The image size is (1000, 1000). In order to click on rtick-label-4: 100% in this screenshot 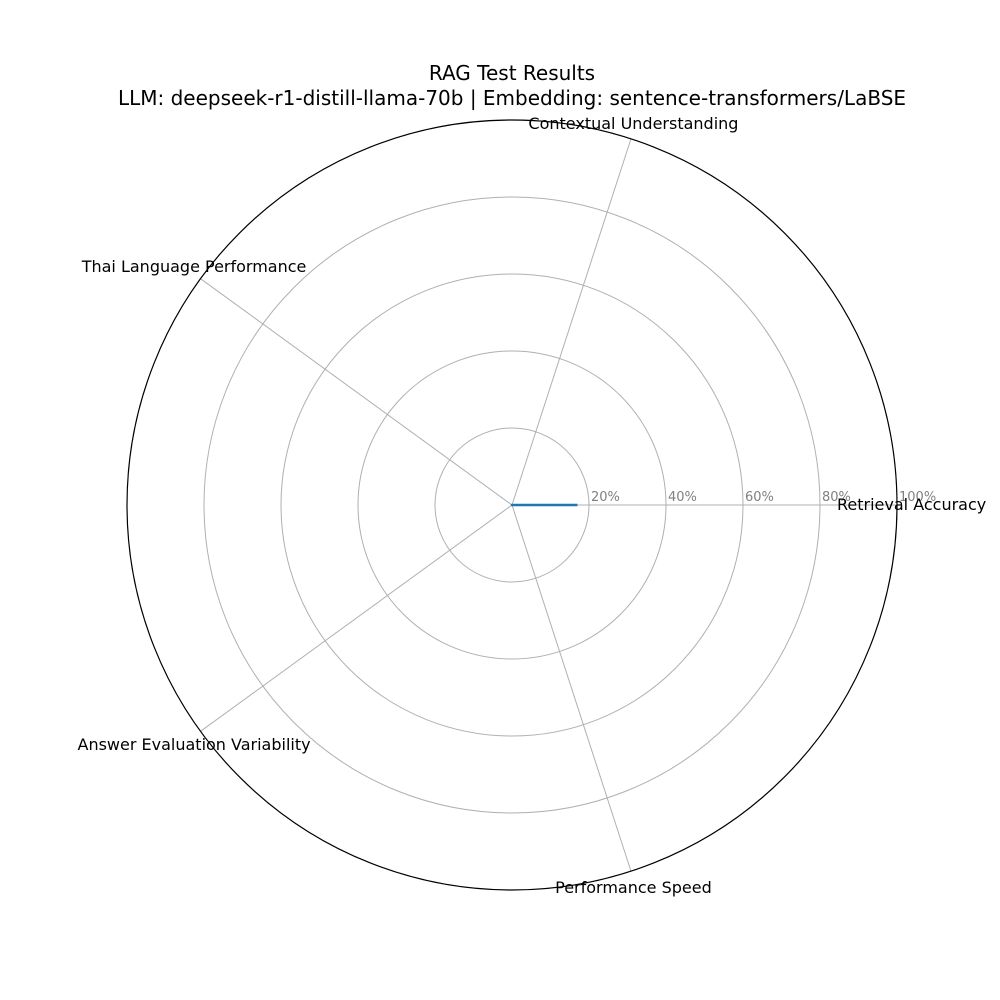, I will do `click(917, 497)`.